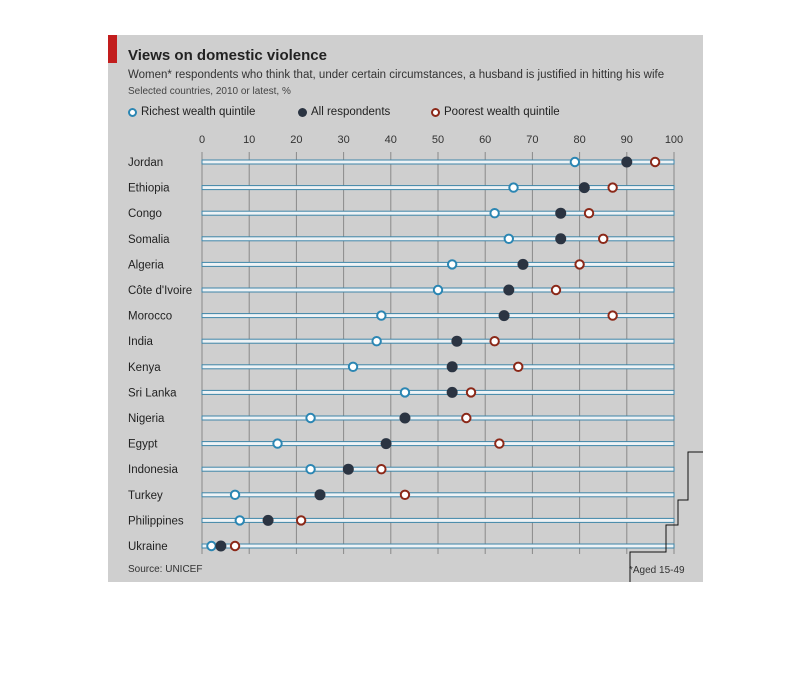 The height and width of the screenshot is (676, 810). Describe the element at coordinates (132, 112) in the screenshot. I see `legend-swatch-richest` at that location.